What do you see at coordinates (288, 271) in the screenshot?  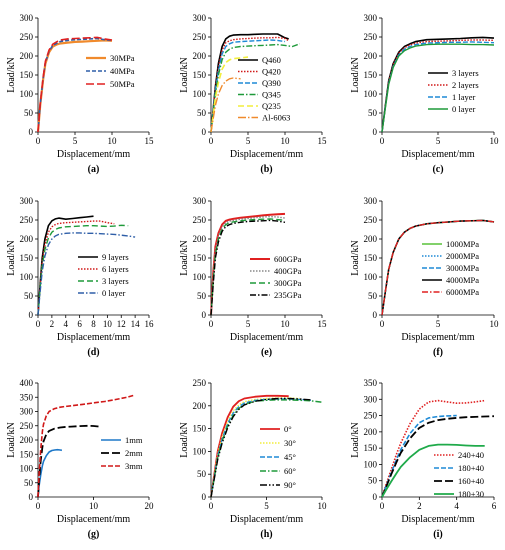 I see `legend-label: 400GPa` at bounding box center [288, 271].